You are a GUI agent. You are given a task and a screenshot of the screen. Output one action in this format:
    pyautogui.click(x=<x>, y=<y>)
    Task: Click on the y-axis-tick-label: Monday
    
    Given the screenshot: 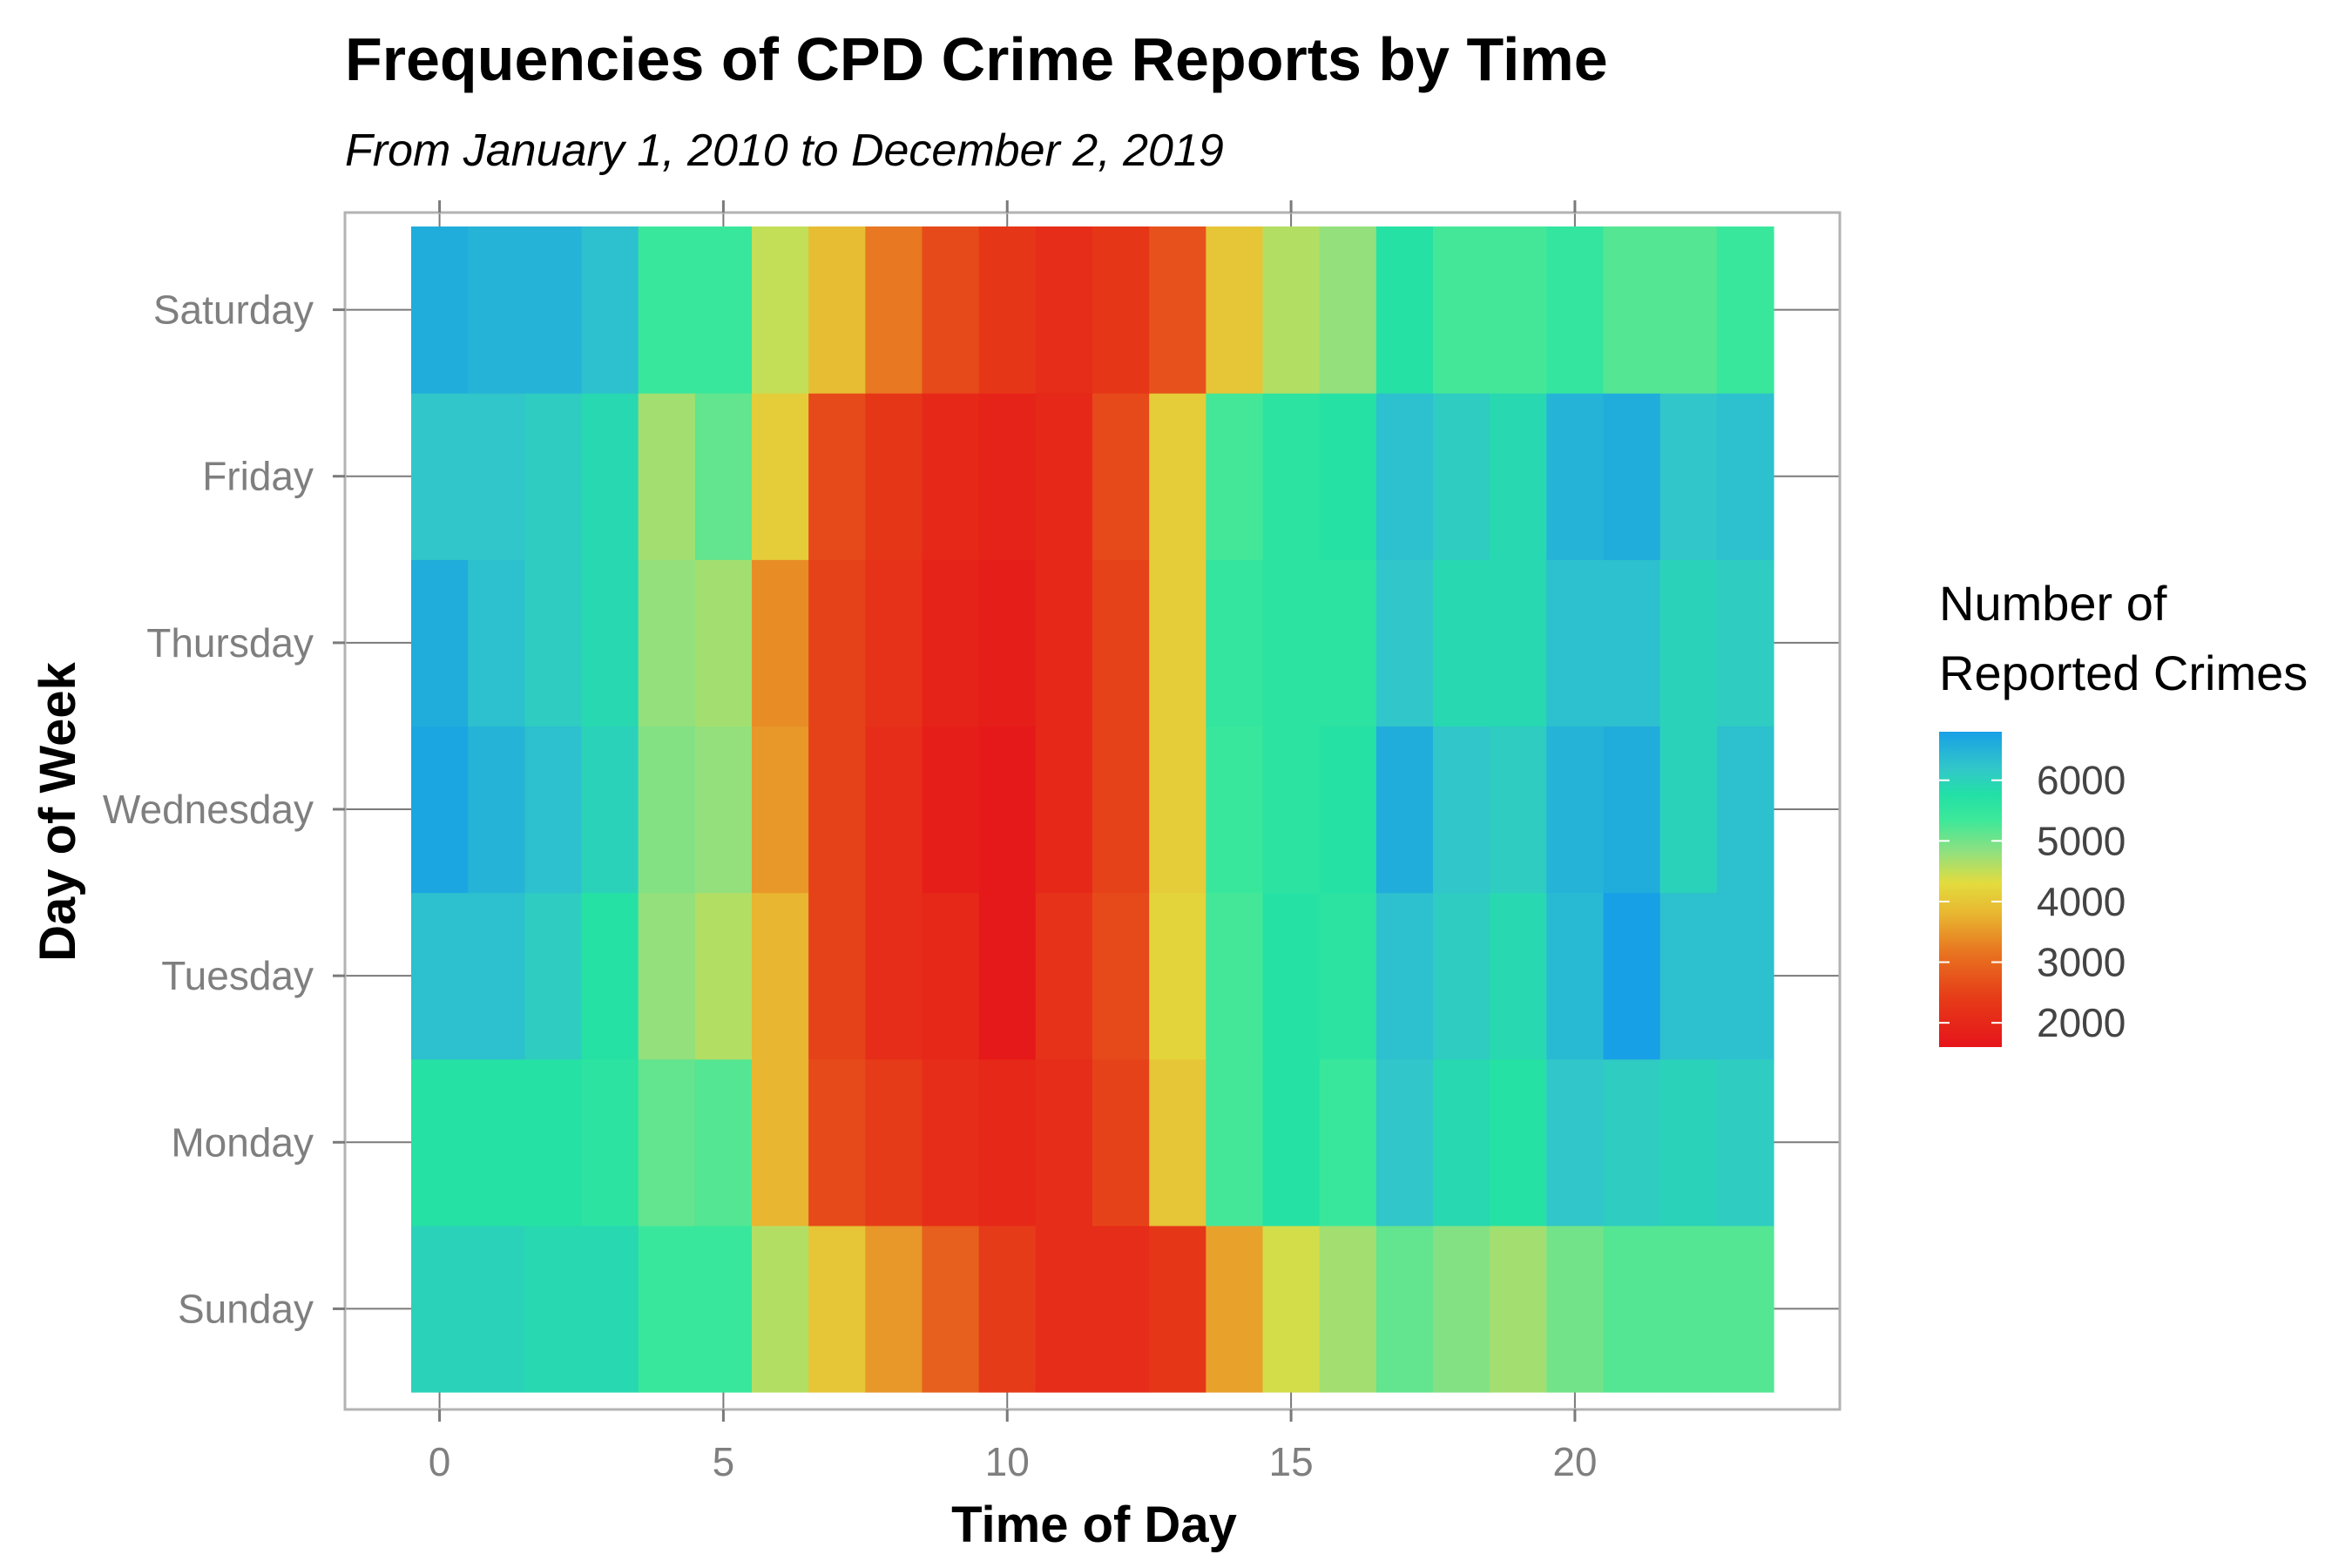 What is the action you would take?
    pyautogui.click(x=242, y=1142)
    